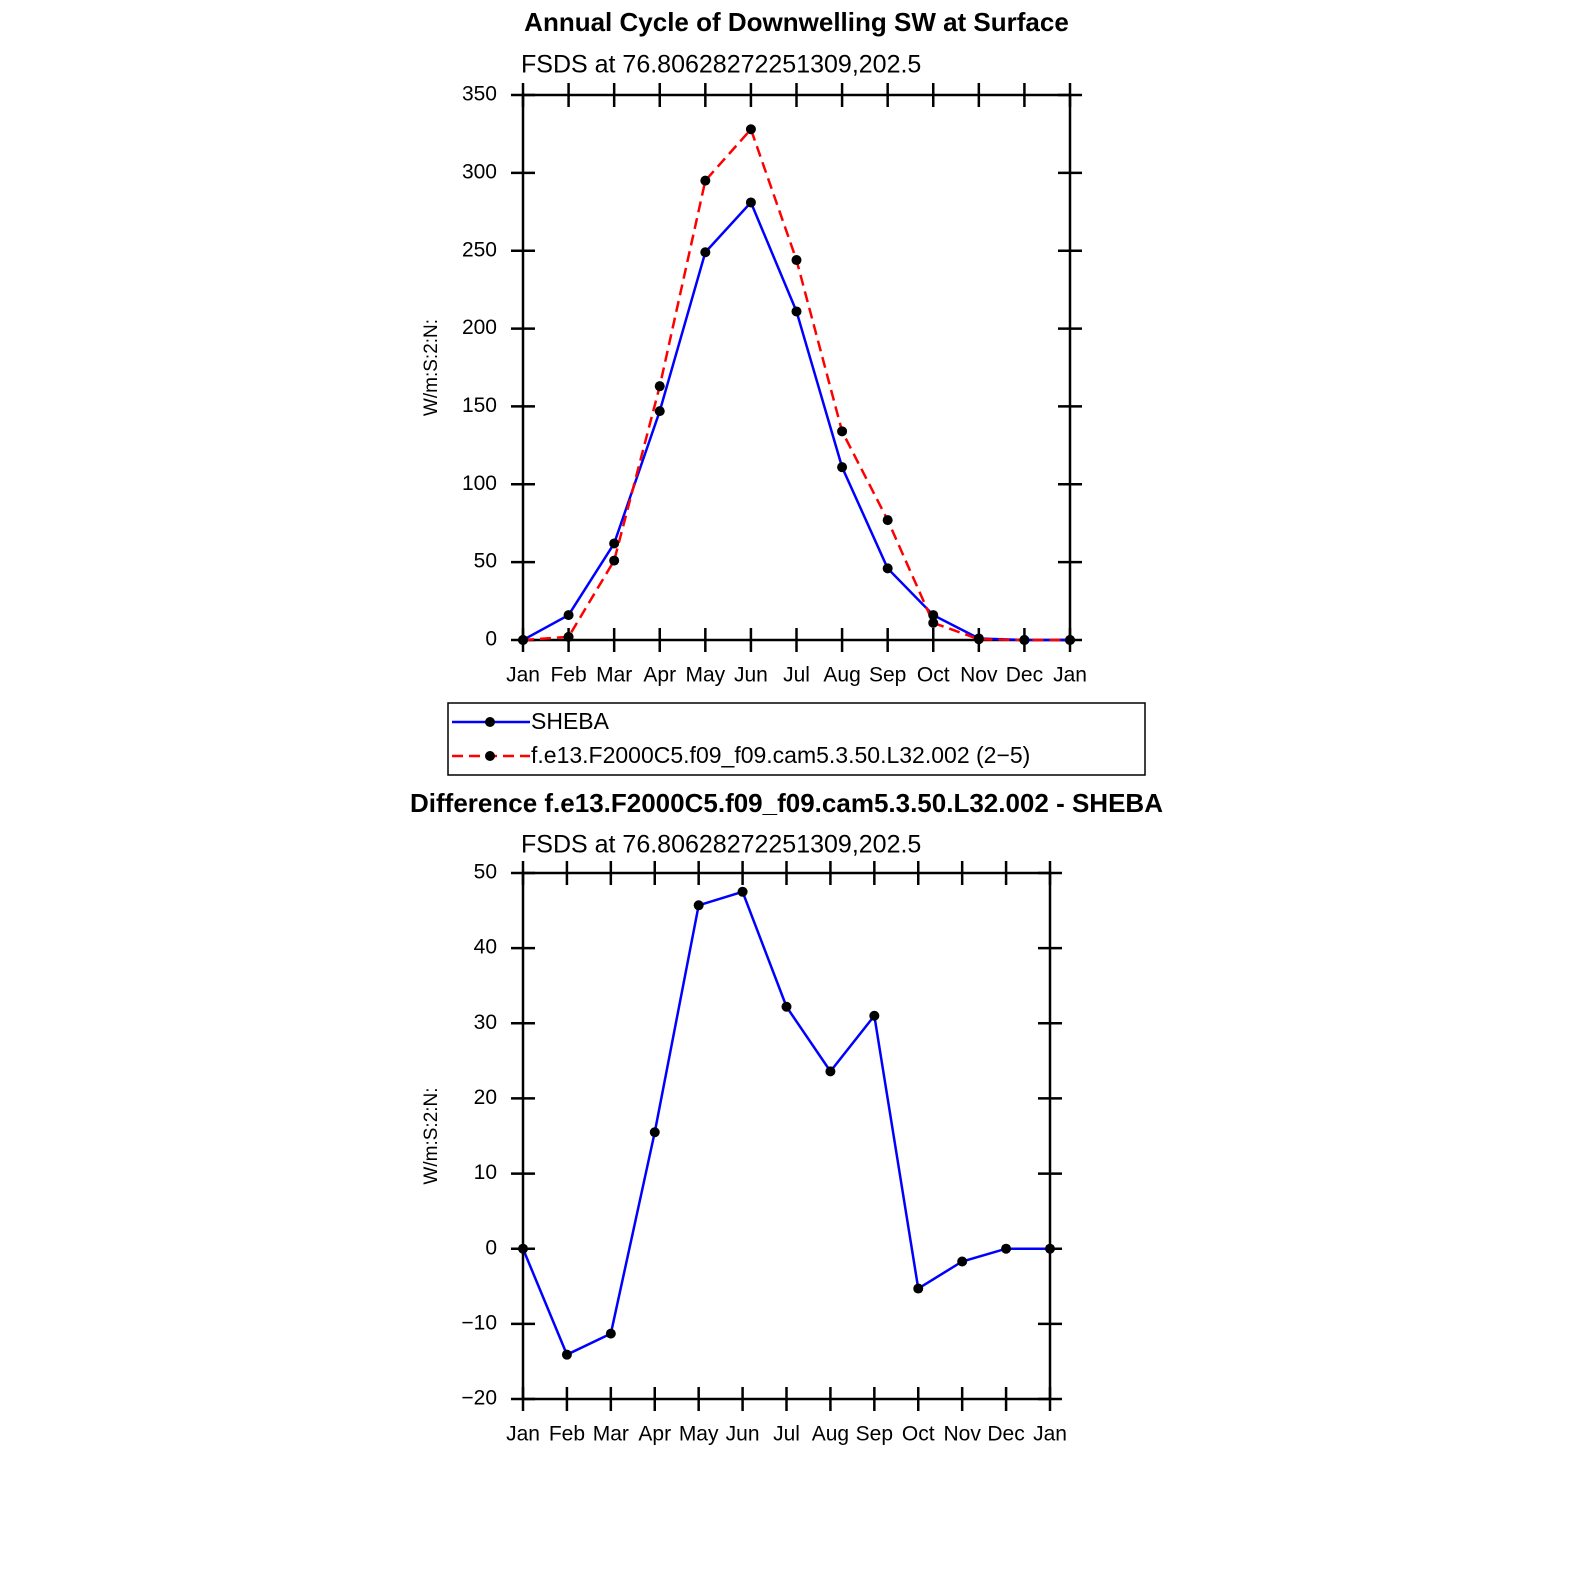 The width and height of the screenshot is (1574, 1574). Describe the element at coordinates (485, 1022) in the screenshot. I see `y-tick-label: 30` at that location.